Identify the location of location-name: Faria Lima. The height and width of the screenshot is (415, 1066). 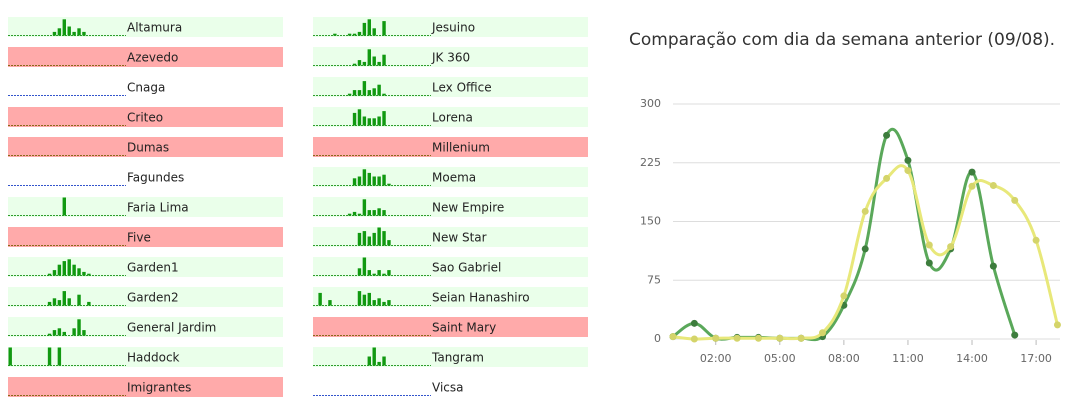
(158, 208).